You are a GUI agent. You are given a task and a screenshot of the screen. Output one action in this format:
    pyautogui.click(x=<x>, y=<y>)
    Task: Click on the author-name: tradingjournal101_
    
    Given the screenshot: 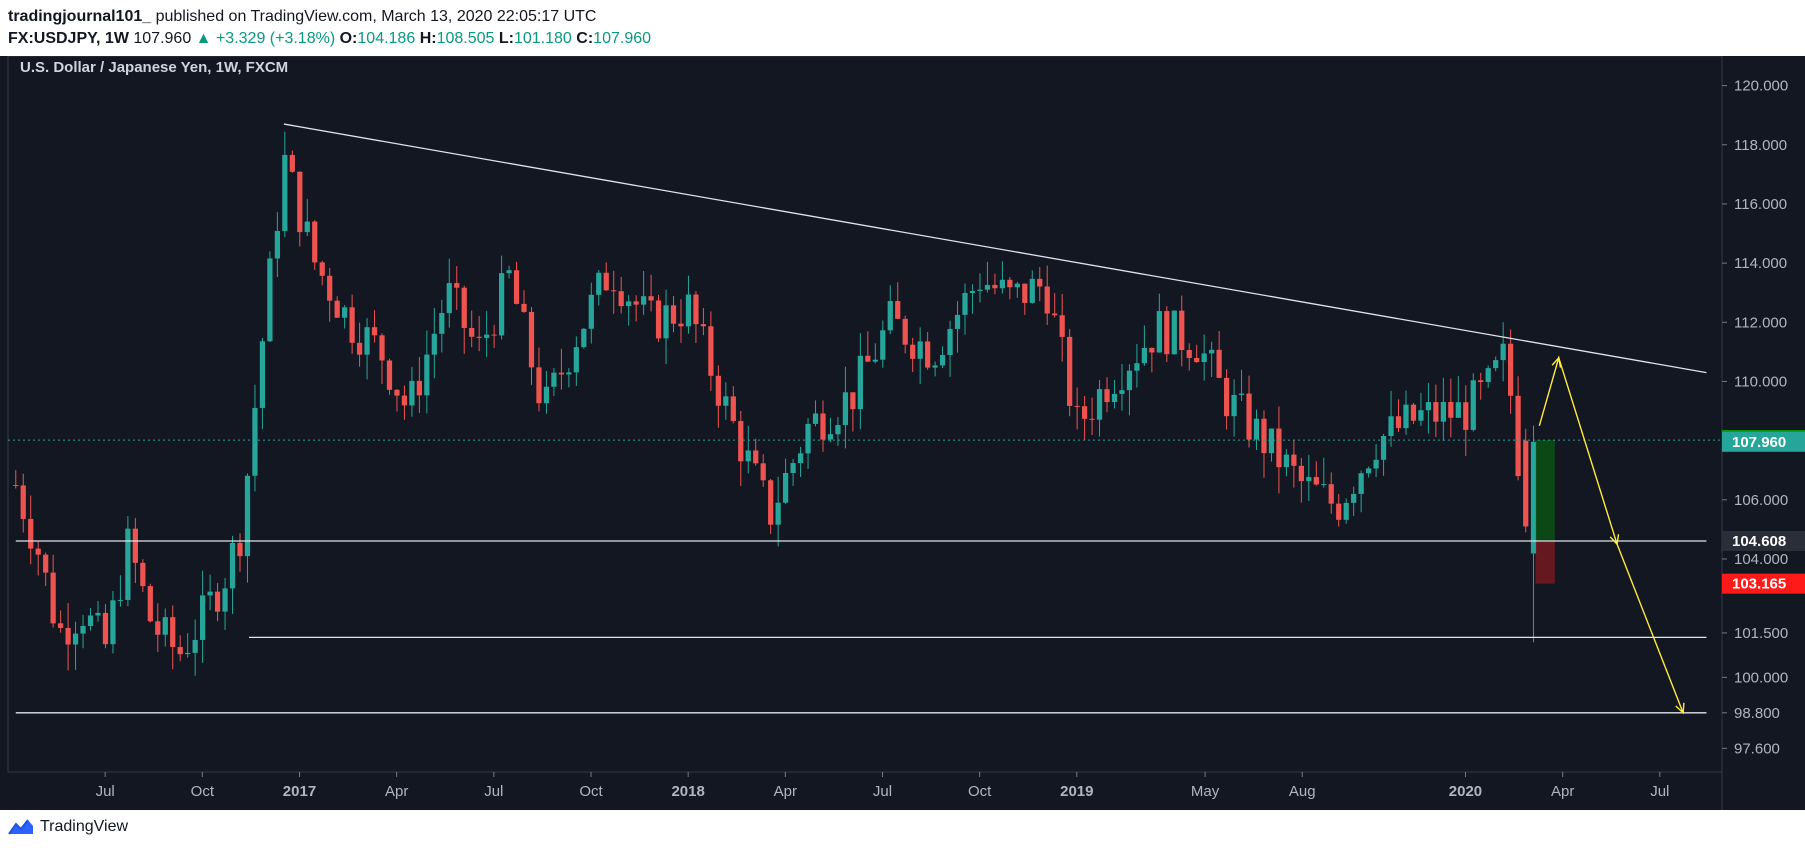 What is the action you would take?
    pyautogui.click(x=80, y=16)
    